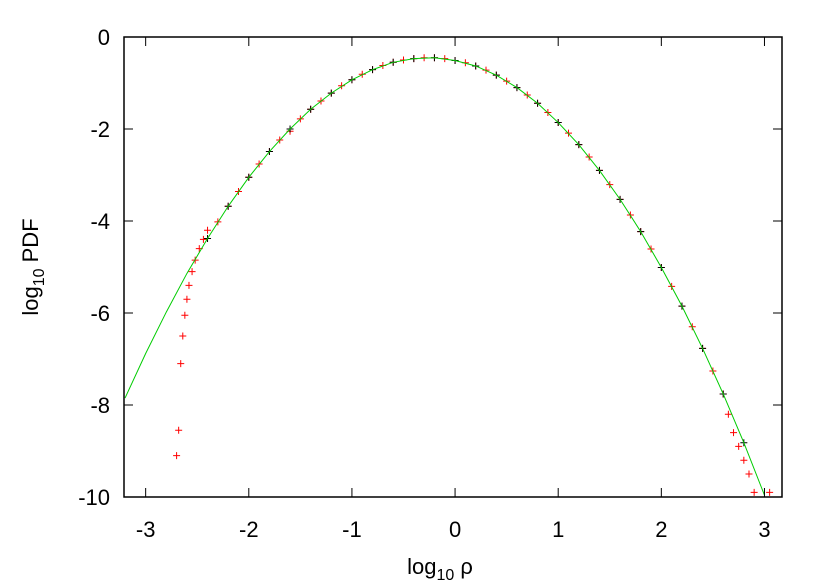 This screenshot has width=830, height=581. I want to click on x-axis-label: log10 ρ, so click(440, 567).